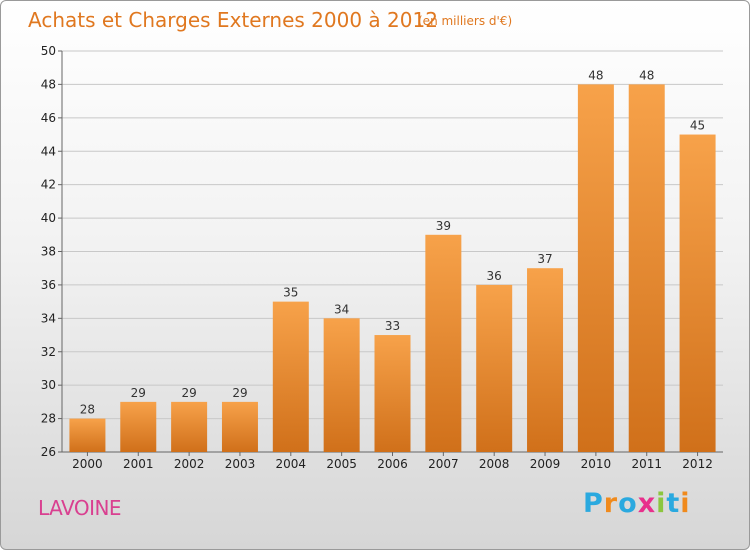 This screenshot has height=550, width=750. I want to click on x-tick-label: 2005, so click(341, 464).